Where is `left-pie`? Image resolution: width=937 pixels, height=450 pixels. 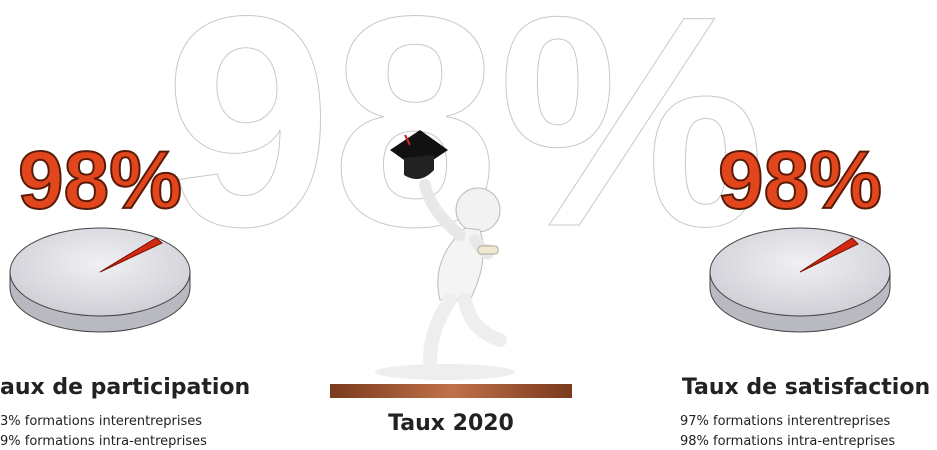
left-pie is located at coordinates (100, 280).